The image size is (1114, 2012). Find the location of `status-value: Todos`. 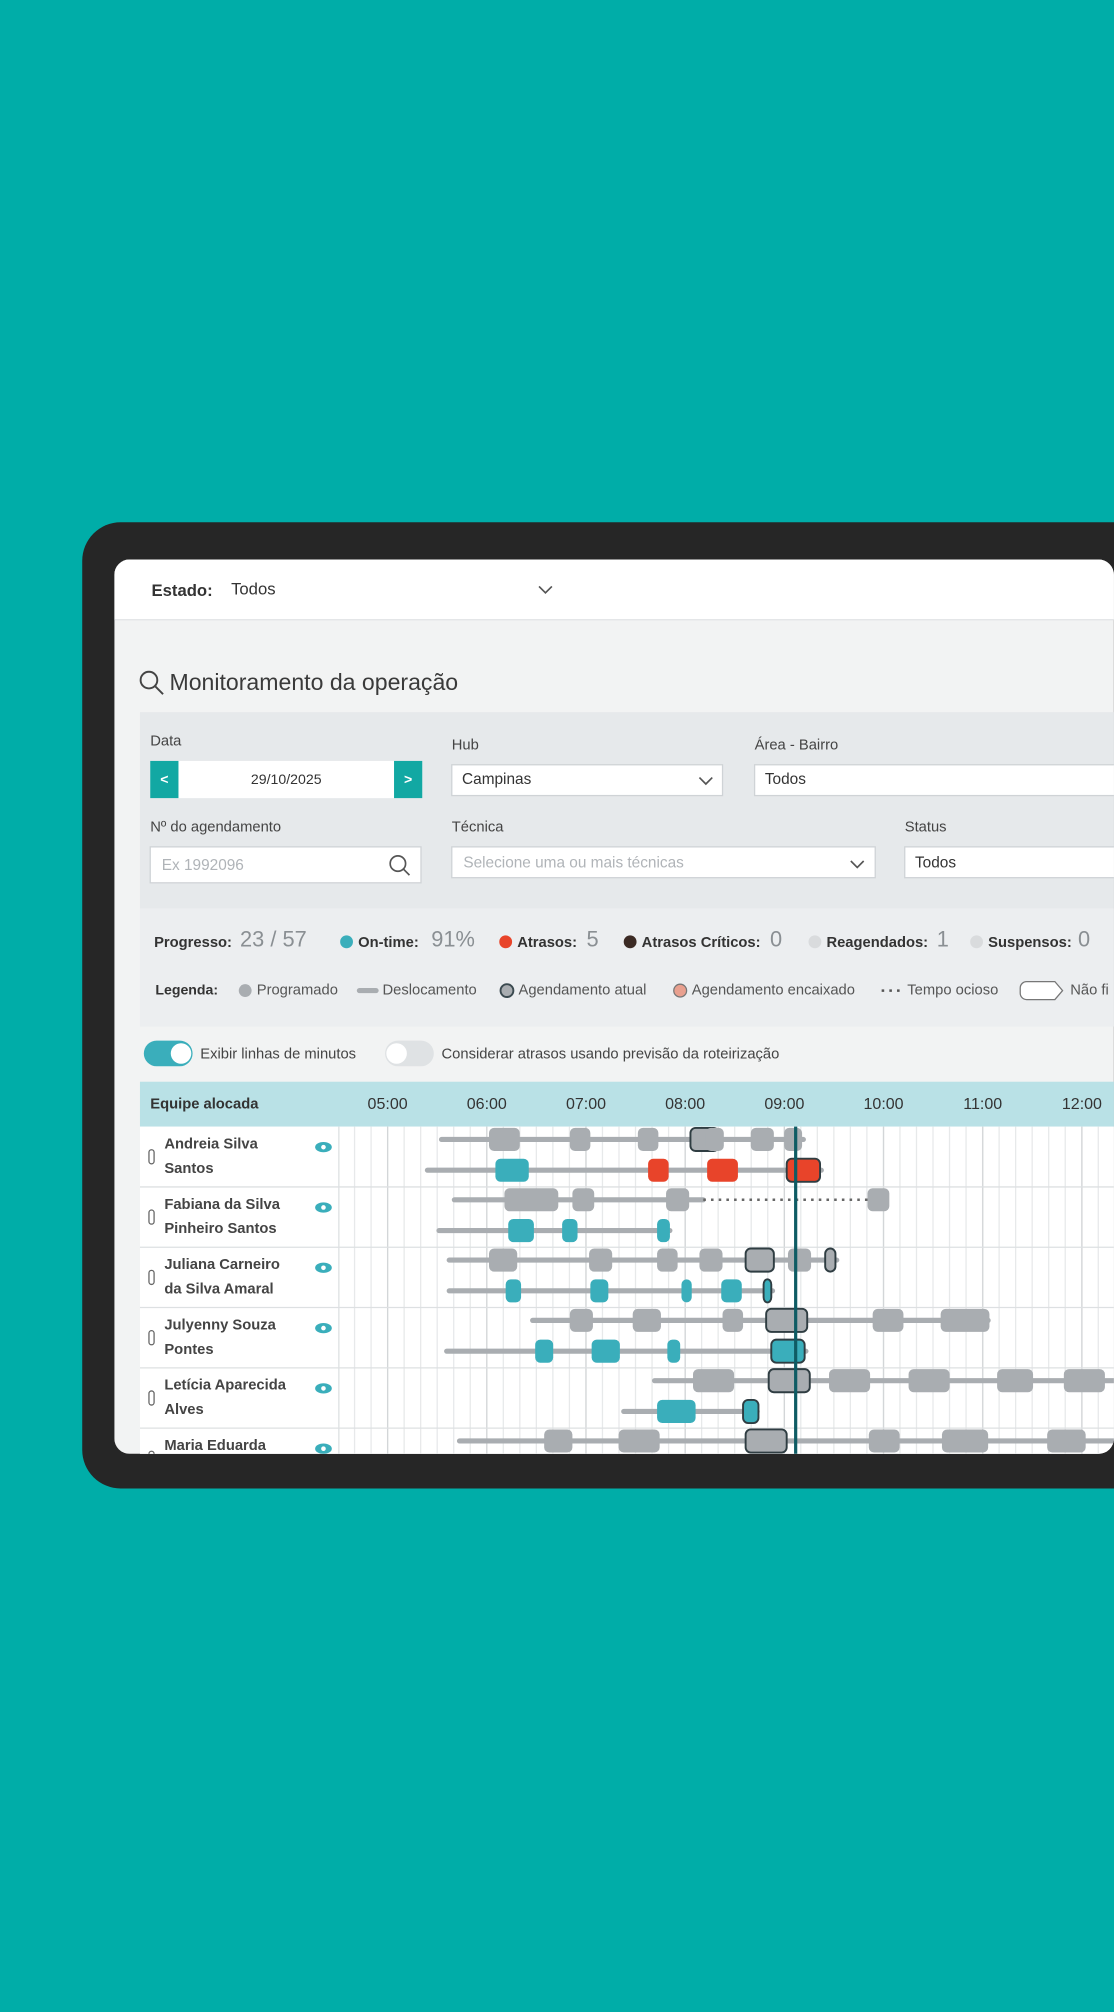

status-value: Todos is located at coordinates (935, 863).